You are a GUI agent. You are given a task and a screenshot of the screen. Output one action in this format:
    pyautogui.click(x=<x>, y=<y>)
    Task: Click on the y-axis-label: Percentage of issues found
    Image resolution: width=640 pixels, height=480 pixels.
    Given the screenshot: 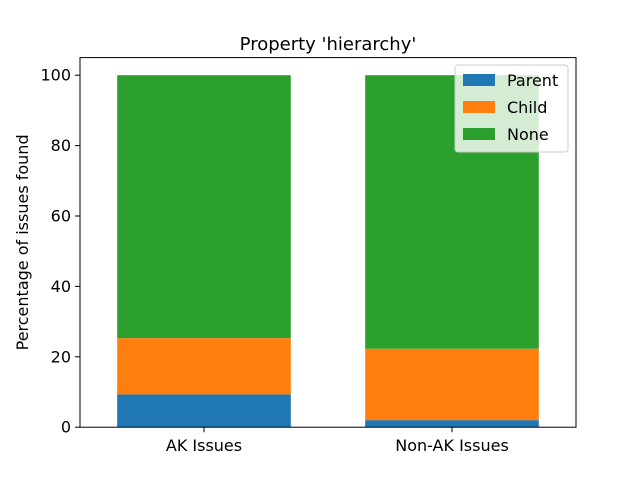 What is the action you would take?
    pyautogui.click(x=22, y=242)
    